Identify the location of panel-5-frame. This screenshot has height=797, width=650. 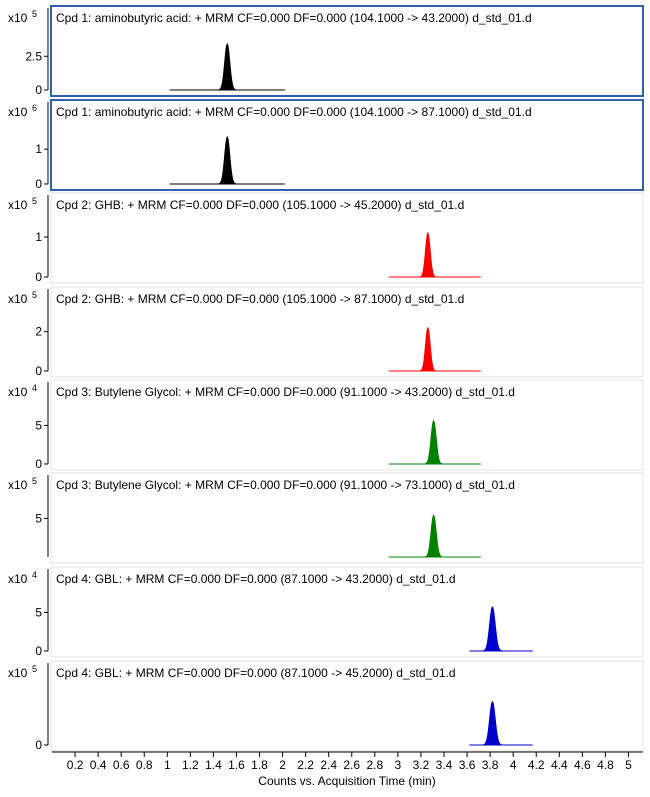
(347, 425).